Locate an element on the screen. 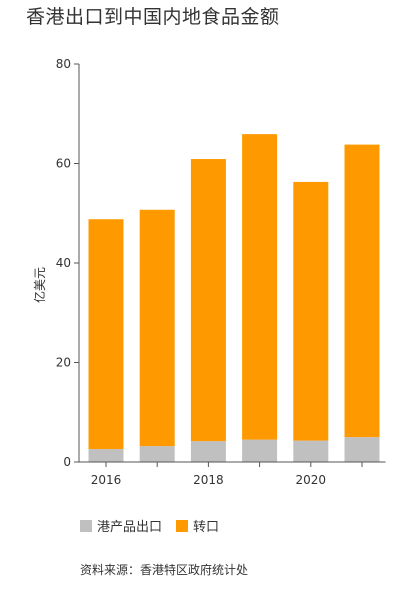 This screenshot has width=403, height=599. legend-swatch-reexport is located at coordinates (182, 525).